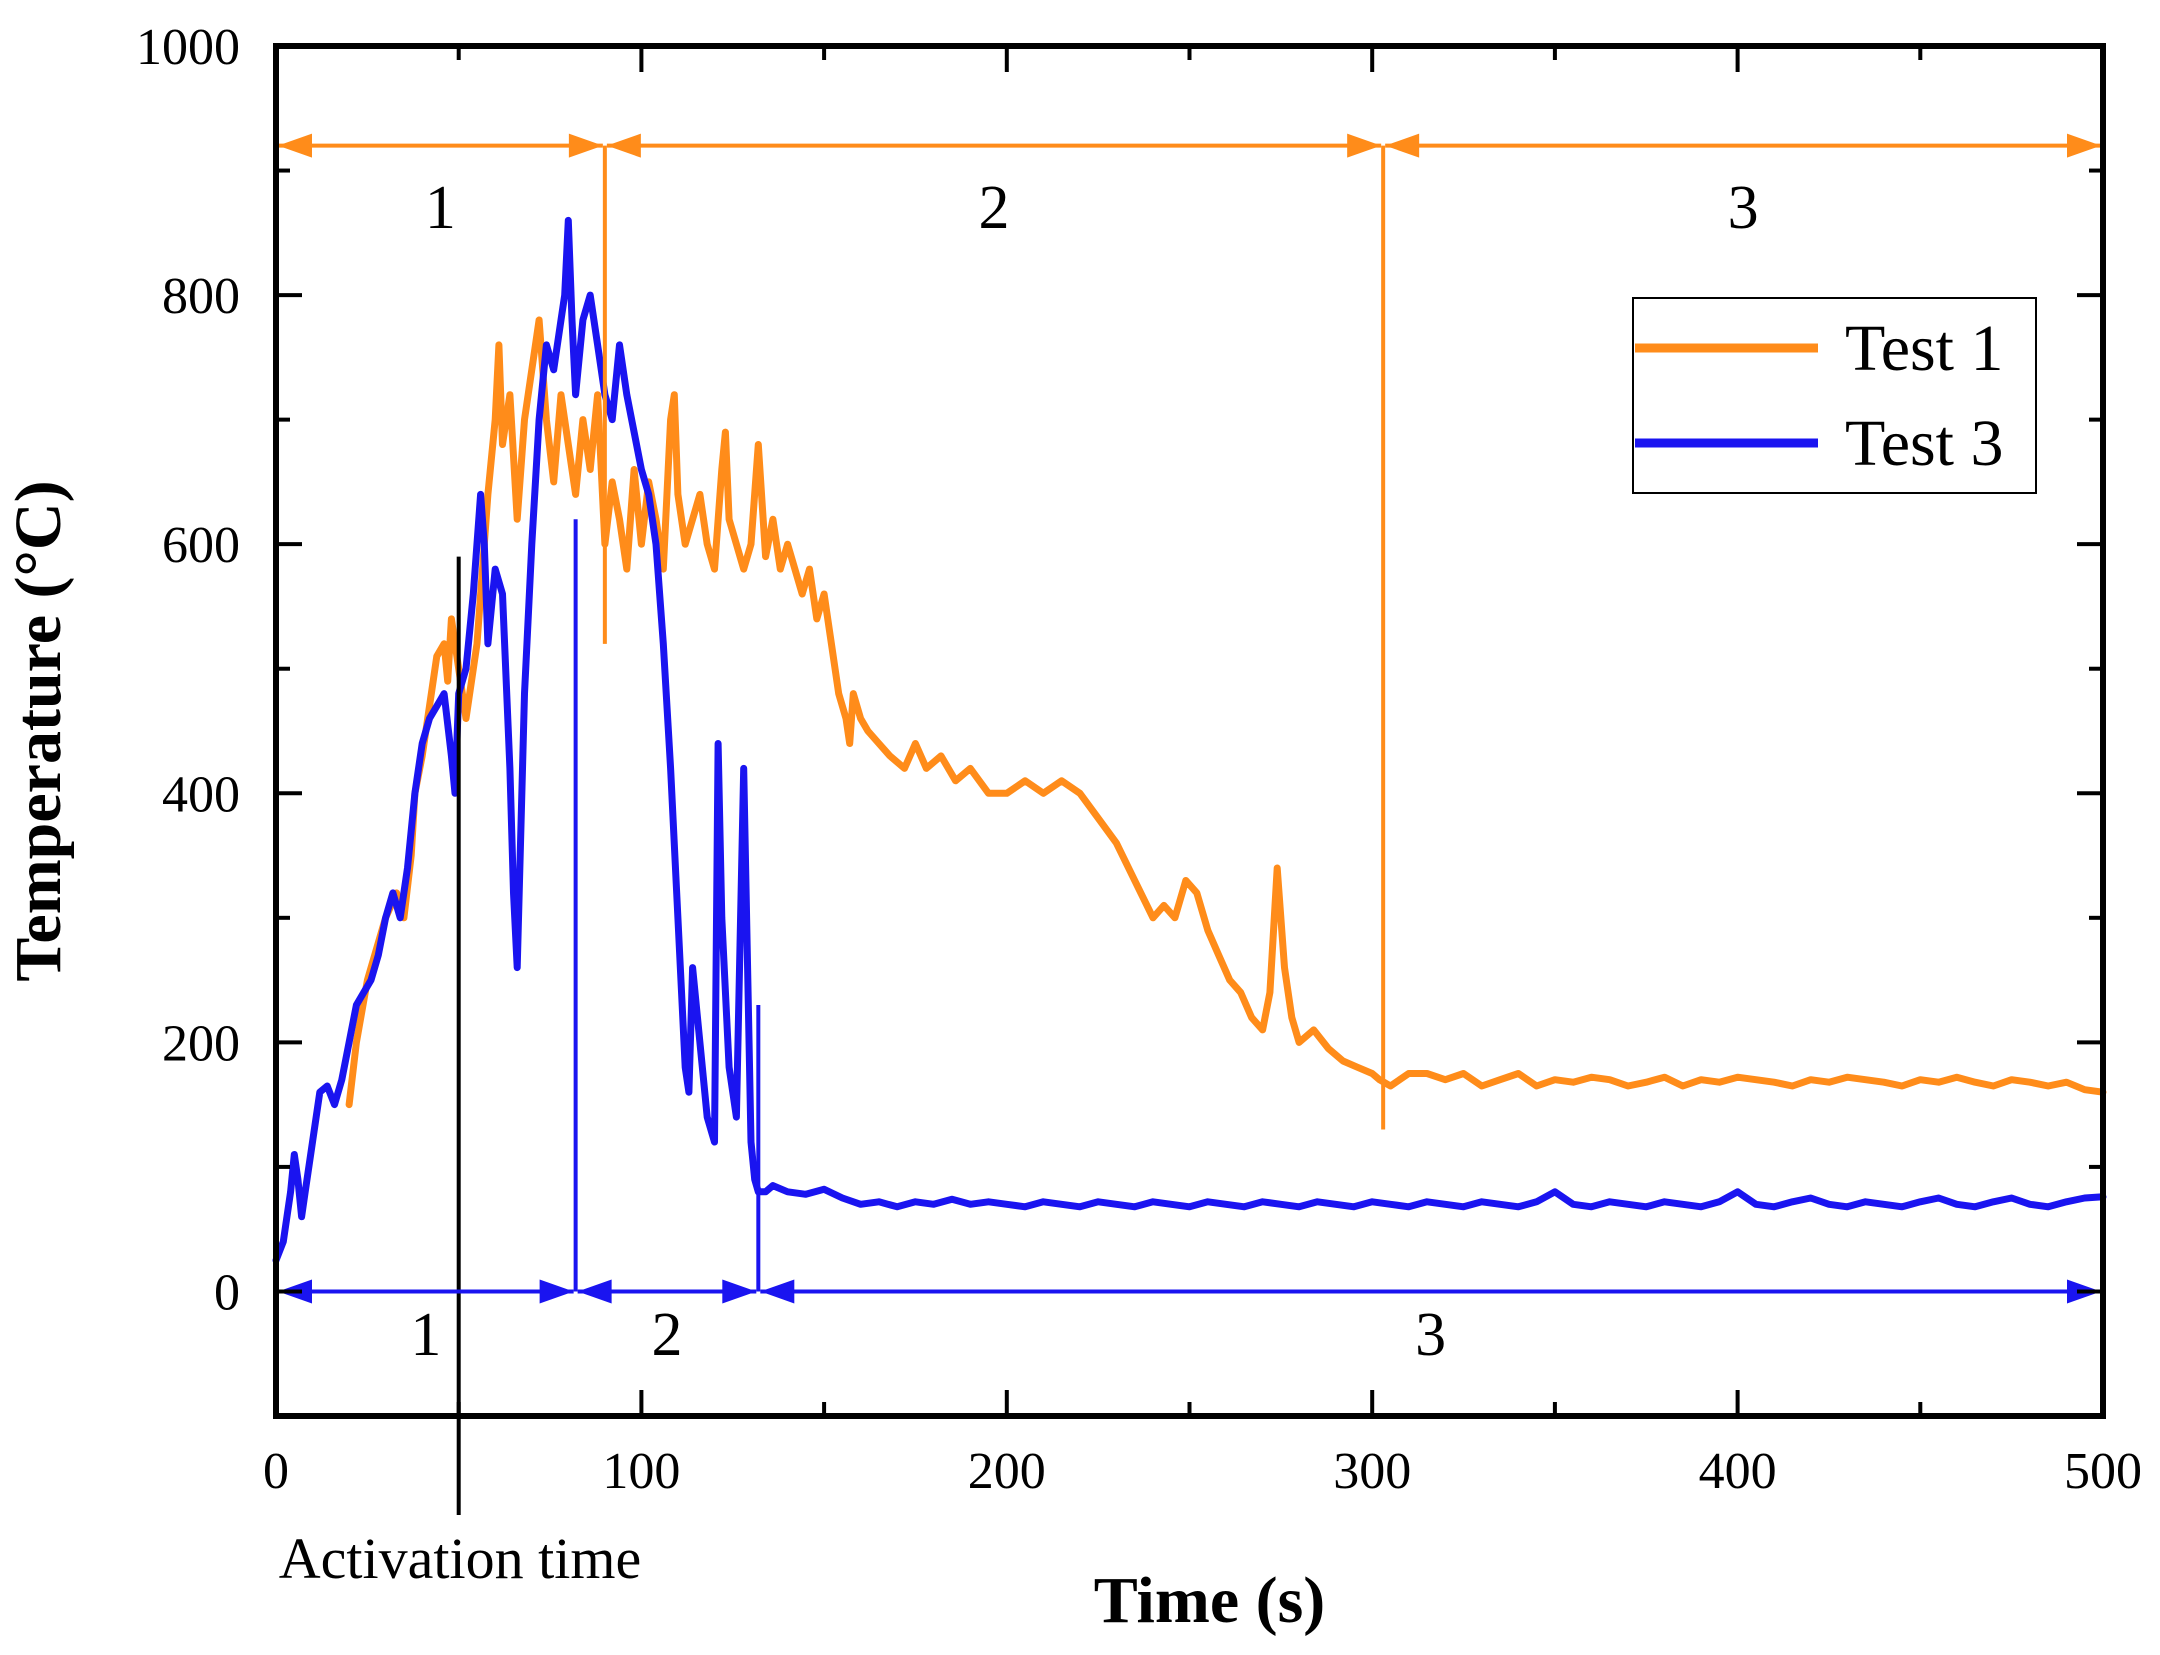 The height and width of the screenshot is (1655, 2160). What do you see at coordinates (460, 1558) in the screenshot?
I see `activation-time-label: Activation time` at bounding box center [460, 1558].